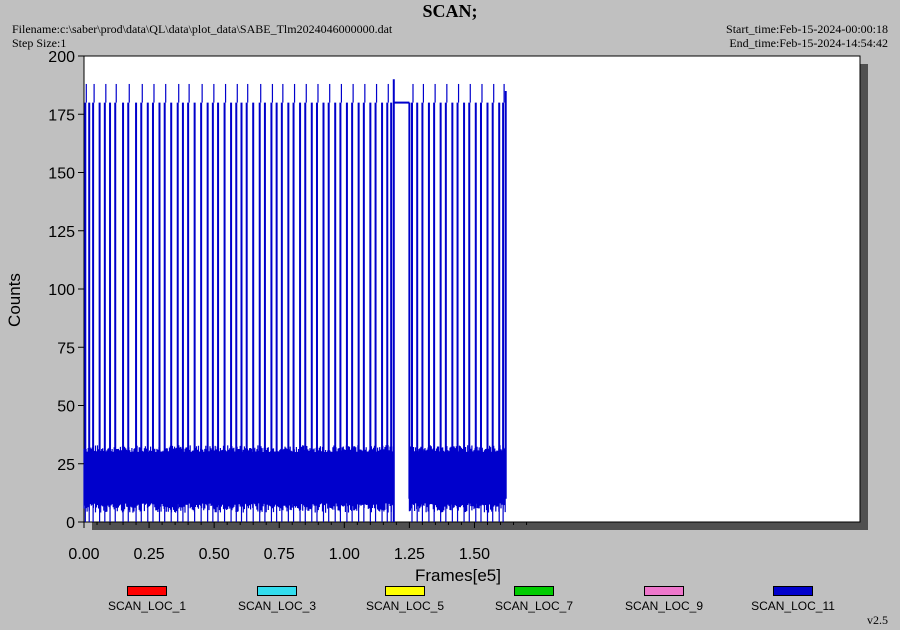  I want to click on chart-title: SCAN;, so click(450, 11).